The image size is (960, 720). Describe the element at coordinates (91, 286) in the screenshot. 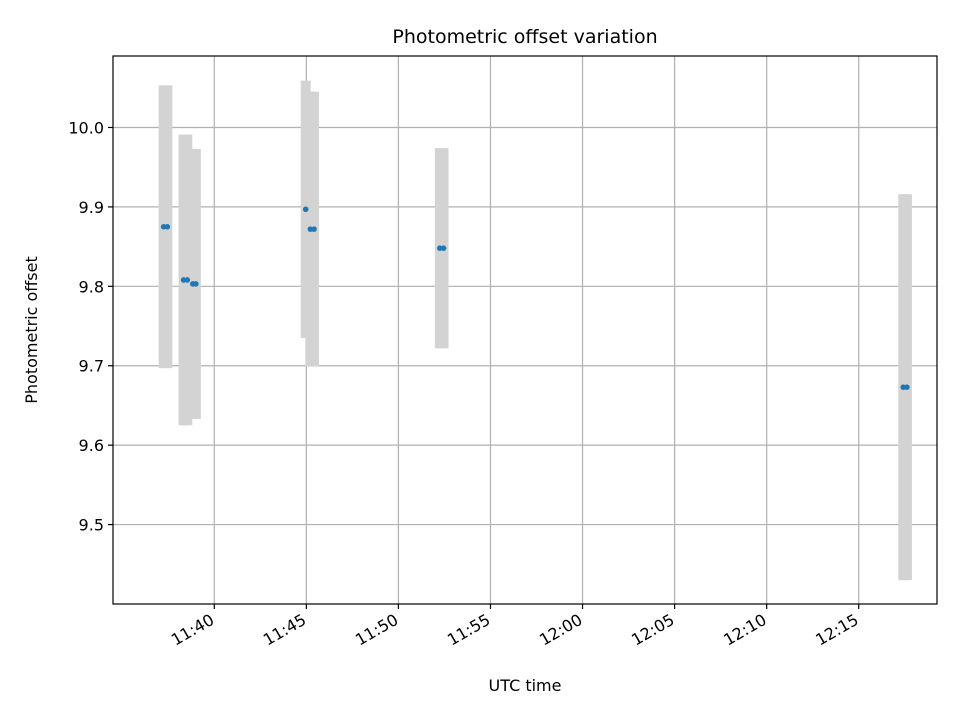

I see `y-tick-label: 9.8` at that location.